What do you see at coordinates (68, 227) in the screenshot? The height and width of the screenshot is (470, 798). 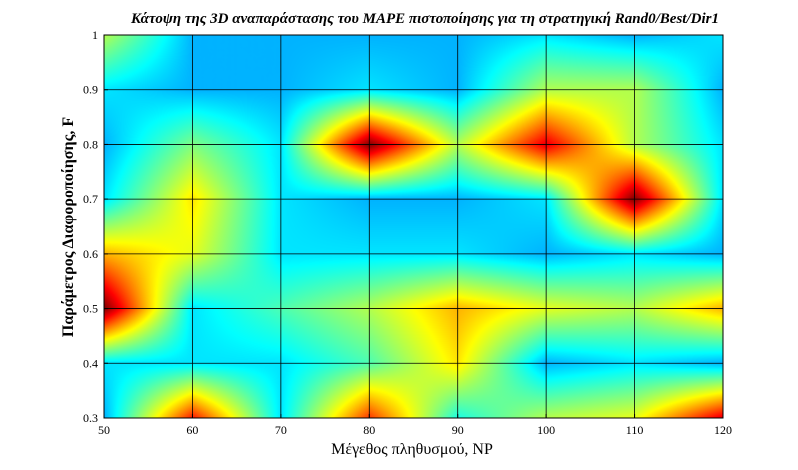 I see `y-axis-label: Παράμετρος Διαφοροποίησης, F` at bounding box center [68, 227].